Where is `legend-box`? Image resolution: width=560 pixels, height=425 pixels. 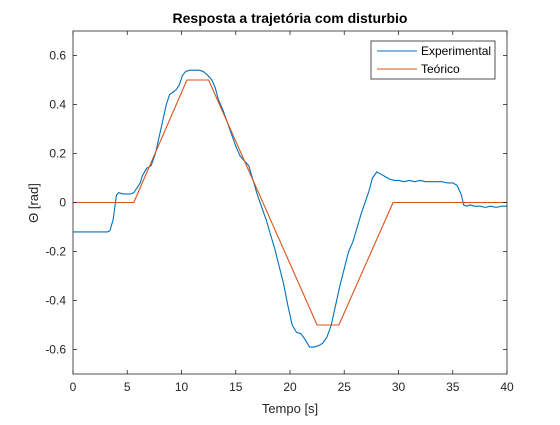
legend-box is located at coordinates (433, 60).